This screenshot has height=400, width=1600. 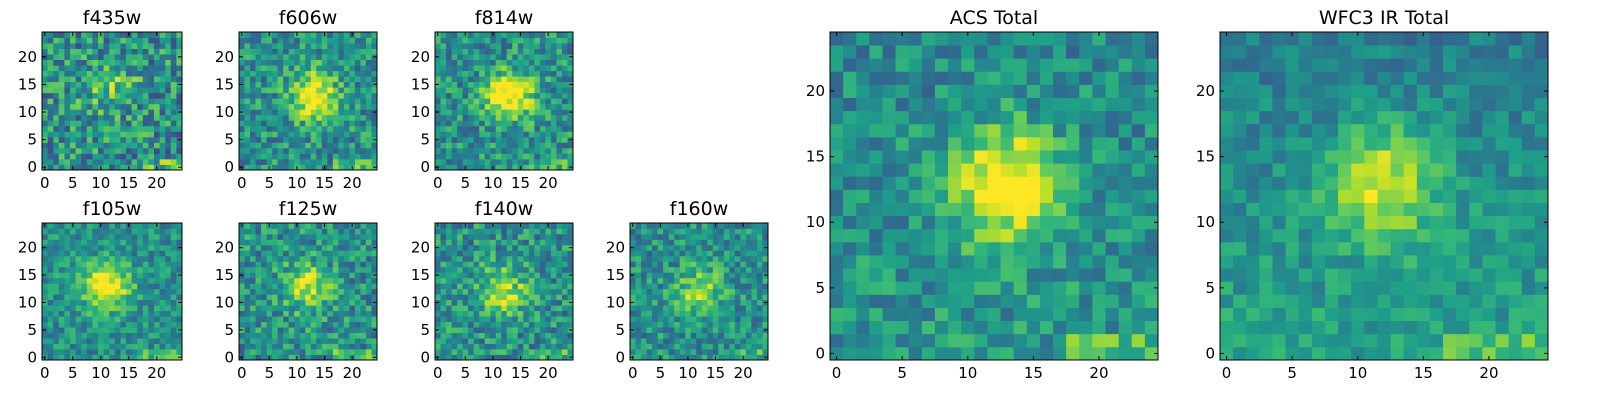 What do you see at coordinates (27, 112) in the screenshot?
I see `y-tick-label: 10` at bounding box center [27, 112].